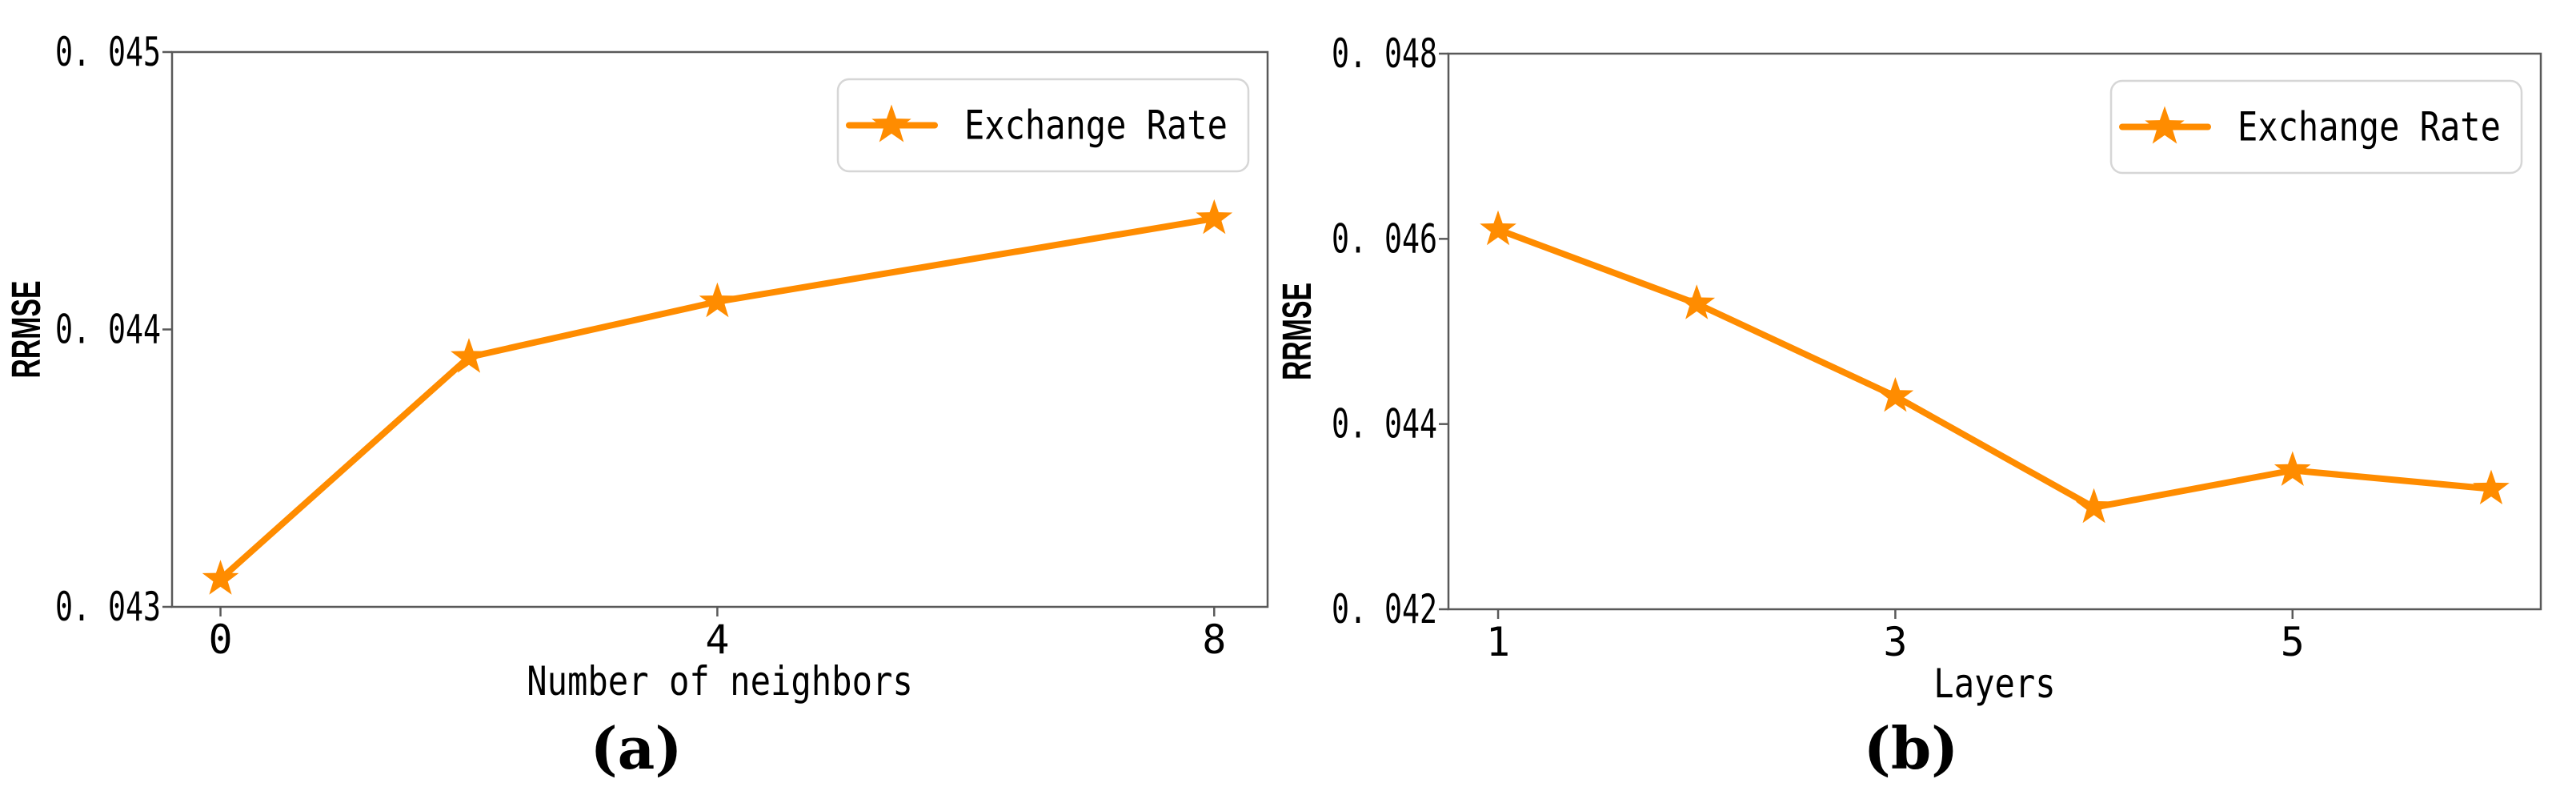 This screenshot has width=2576, height=795. What do you see at coordinates (717, 639) in the screenshot?
I see `x-tick-label: 4` at bounding box center [717, 639].